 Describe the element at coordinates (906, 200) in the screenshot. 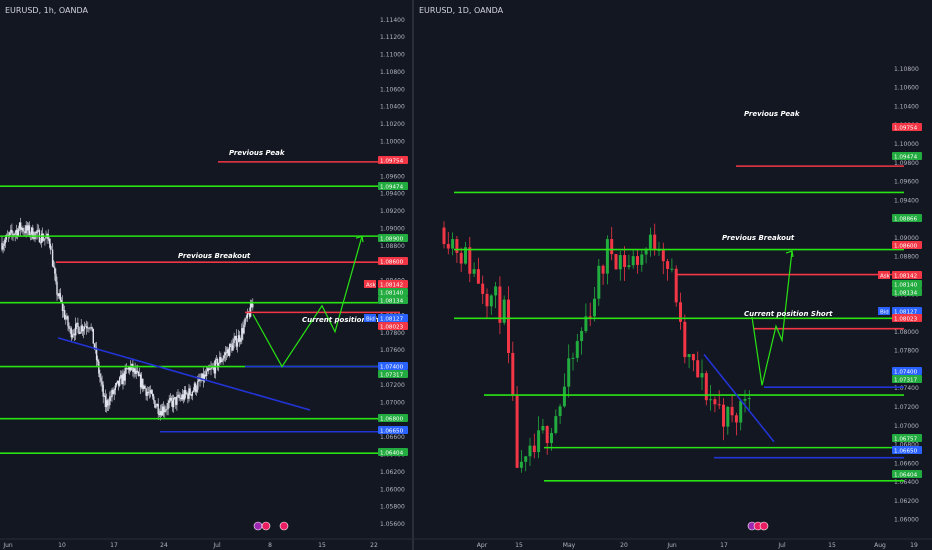

I see `y-tick-label: 1.09400` at that location.